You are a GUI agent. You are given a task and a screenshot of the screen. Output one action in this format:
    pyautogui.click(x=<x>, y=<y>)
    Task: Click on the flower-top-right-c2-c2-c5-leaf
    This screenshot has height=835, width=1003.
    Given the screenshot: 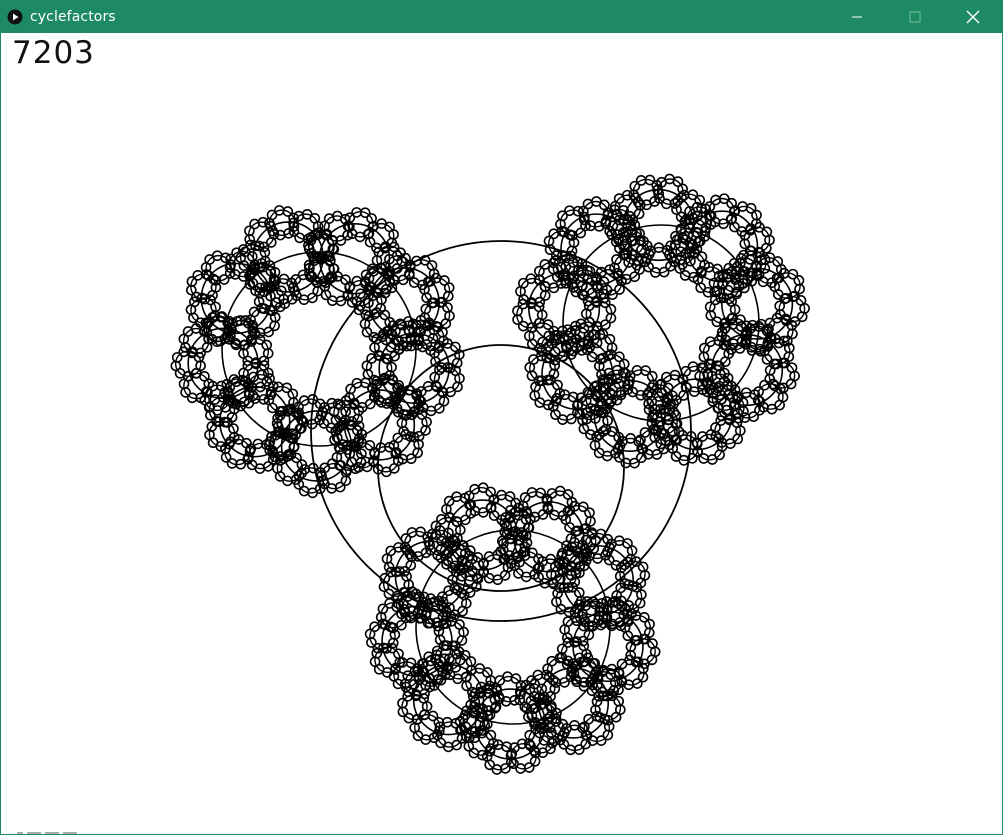 What is the action you would take?
    pyautogui.click(x=606, y=429)
    